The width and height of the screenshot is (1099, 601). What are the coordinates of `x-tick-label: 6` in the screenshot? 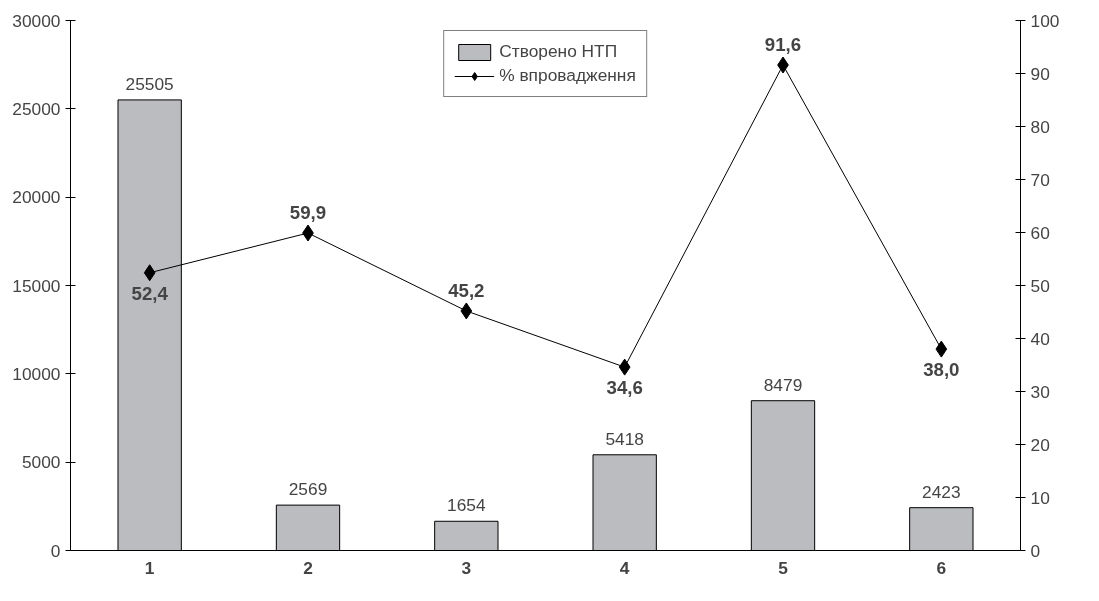 It's located at (941, 567).